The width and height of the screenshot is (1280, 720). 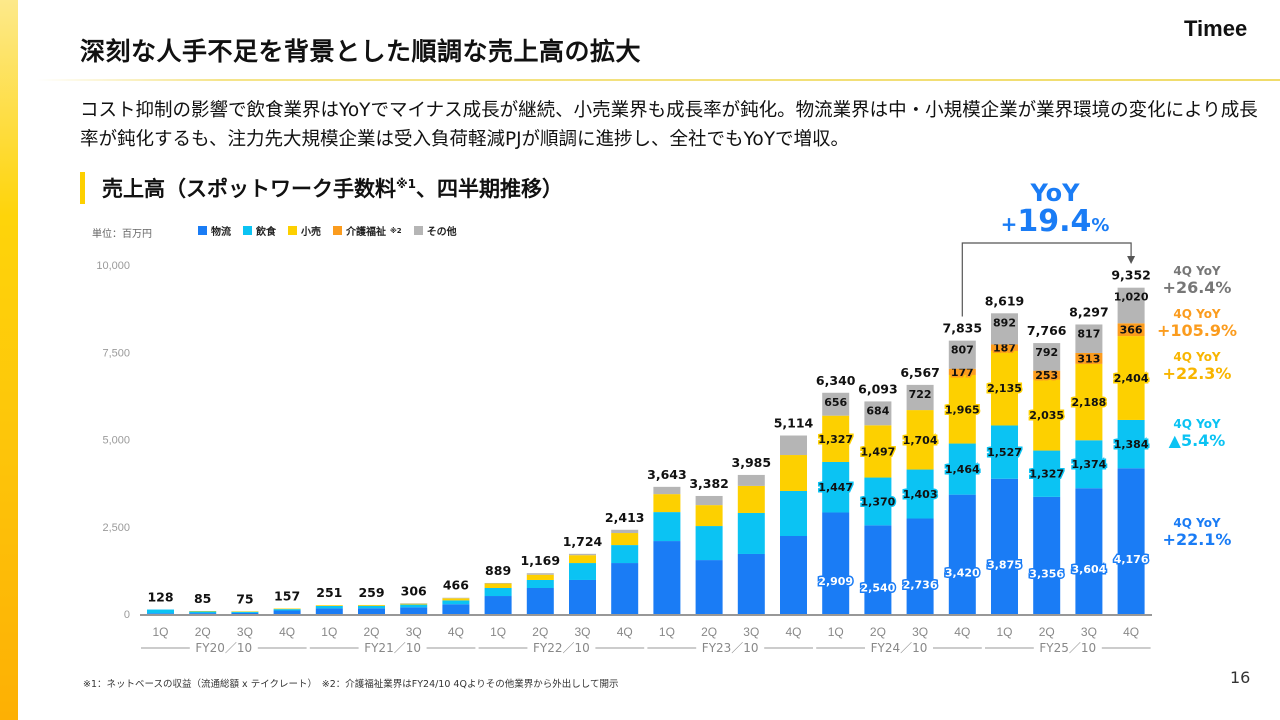 What do you see at coordinates (962, 350) in the screenshot?
I see `segment-value-label: 807` at bounding box center [962, 350].